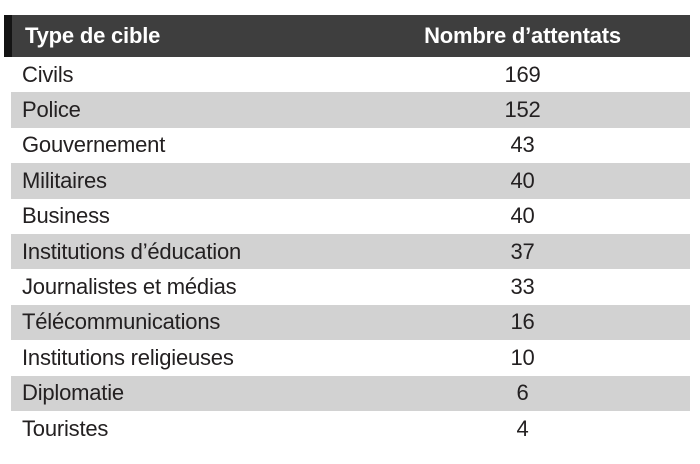  What do you see at coordinates (64, 180) in the screenshot?
I see `row-label: Militaires` at bounding box center [64, 180].